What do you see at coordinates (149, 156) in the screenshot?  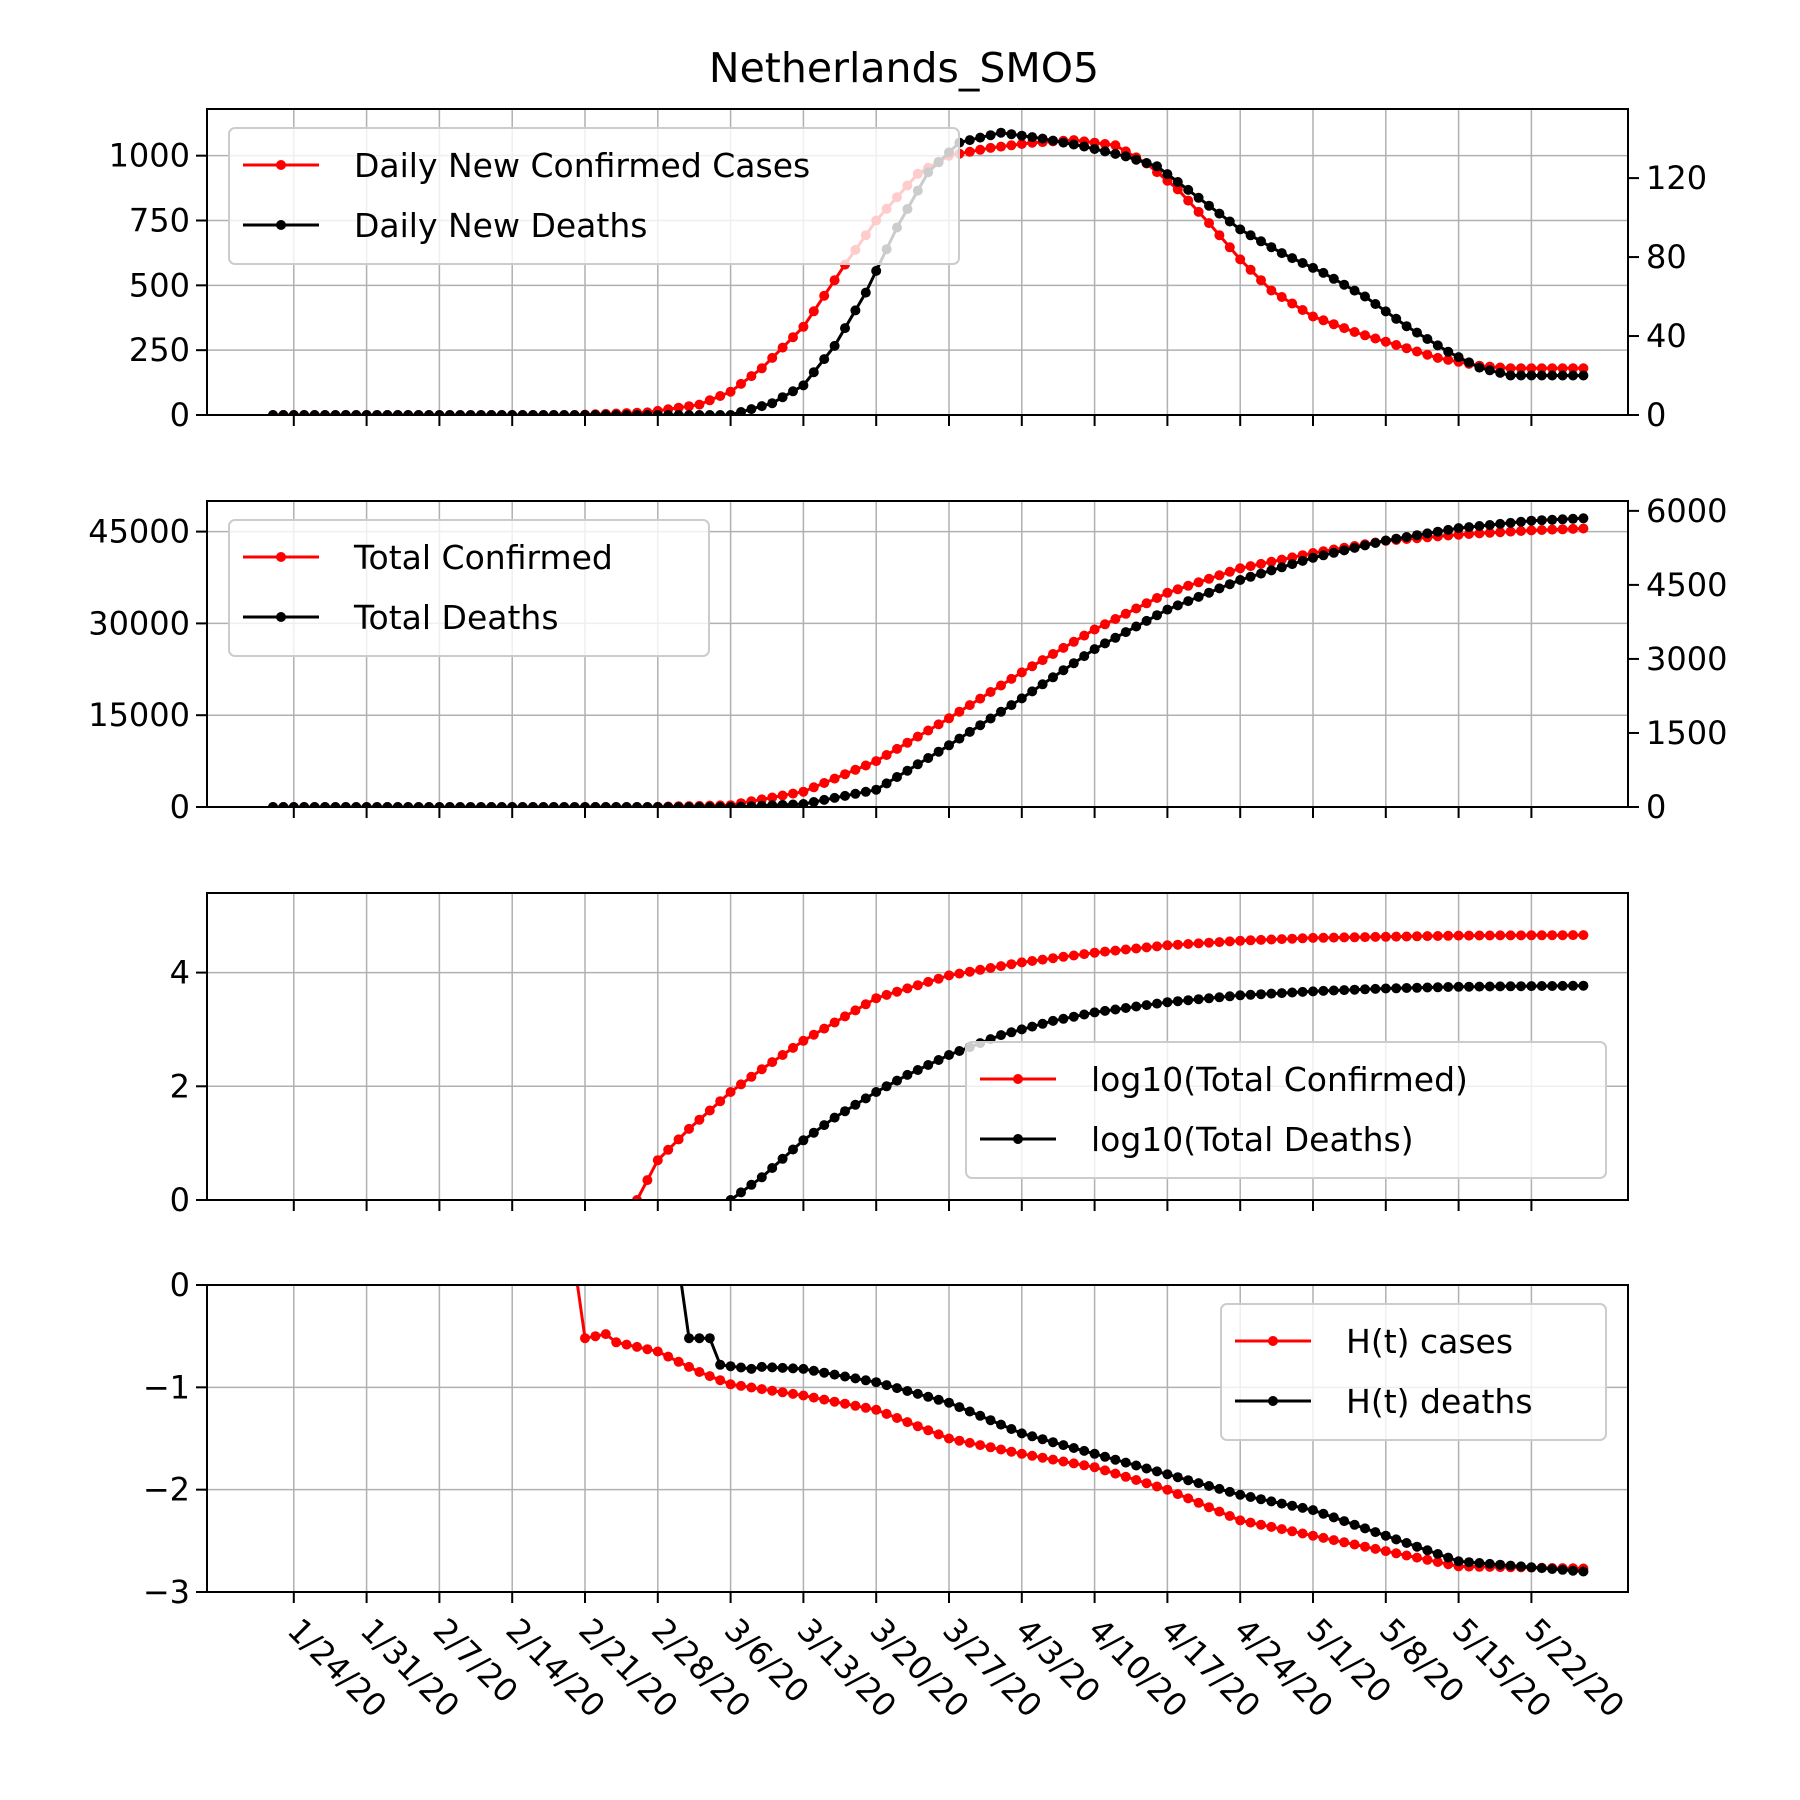 I see `y-left-tick-label: 1000` at bounding box center [149, 156].